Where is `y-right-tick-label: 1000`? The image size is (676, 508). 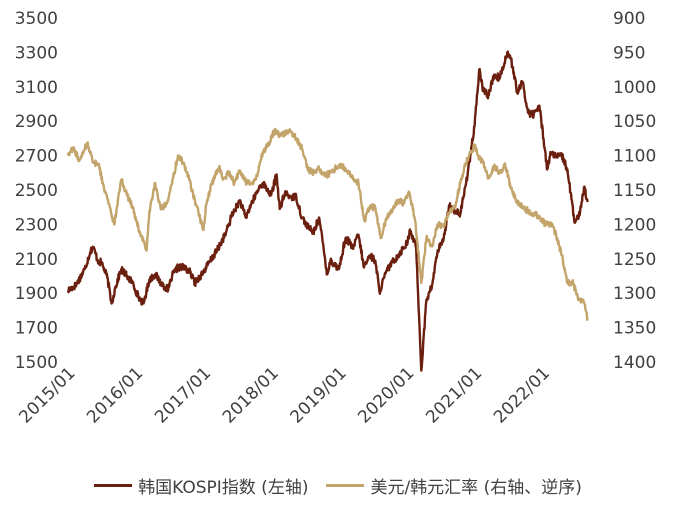
y-right-tick-label: 1000 is located at coordinates (634, 88).